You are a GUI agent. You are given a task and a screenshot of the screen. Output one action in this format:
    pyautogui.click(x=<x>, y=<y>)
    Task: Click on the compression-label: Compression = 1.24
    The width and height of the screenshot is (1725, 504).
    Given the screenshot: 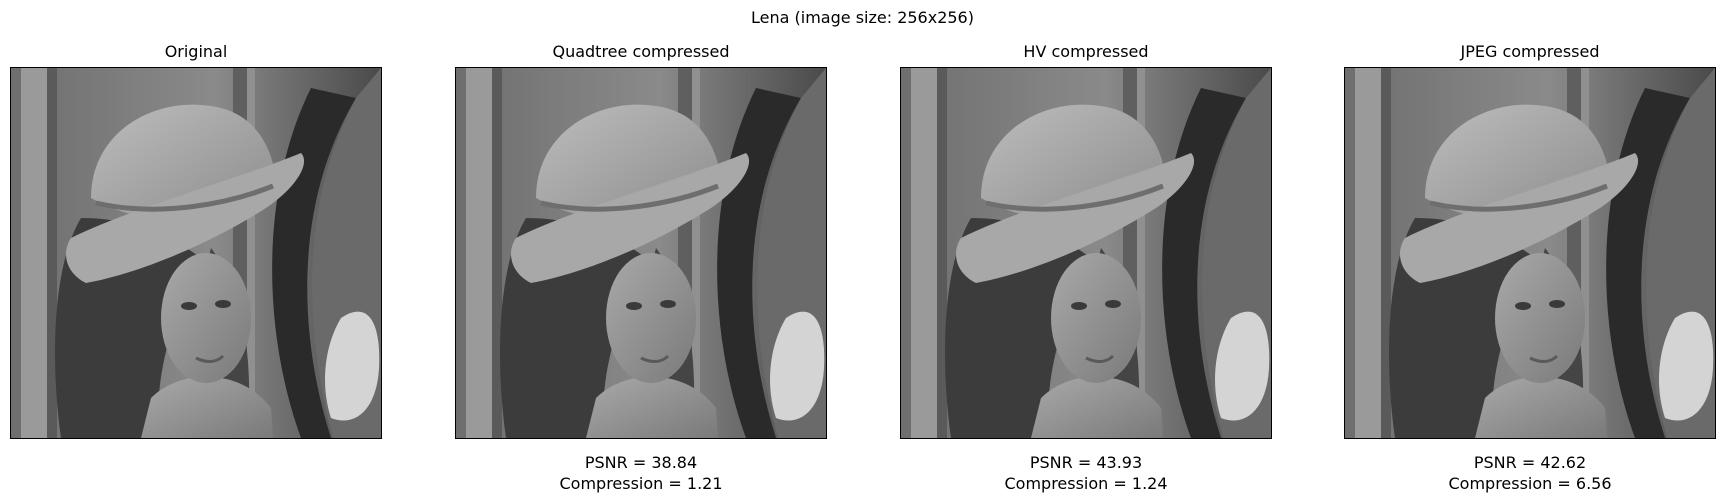 What is the action you would take?
    pyautogui.click(x=1086, y=483)
    